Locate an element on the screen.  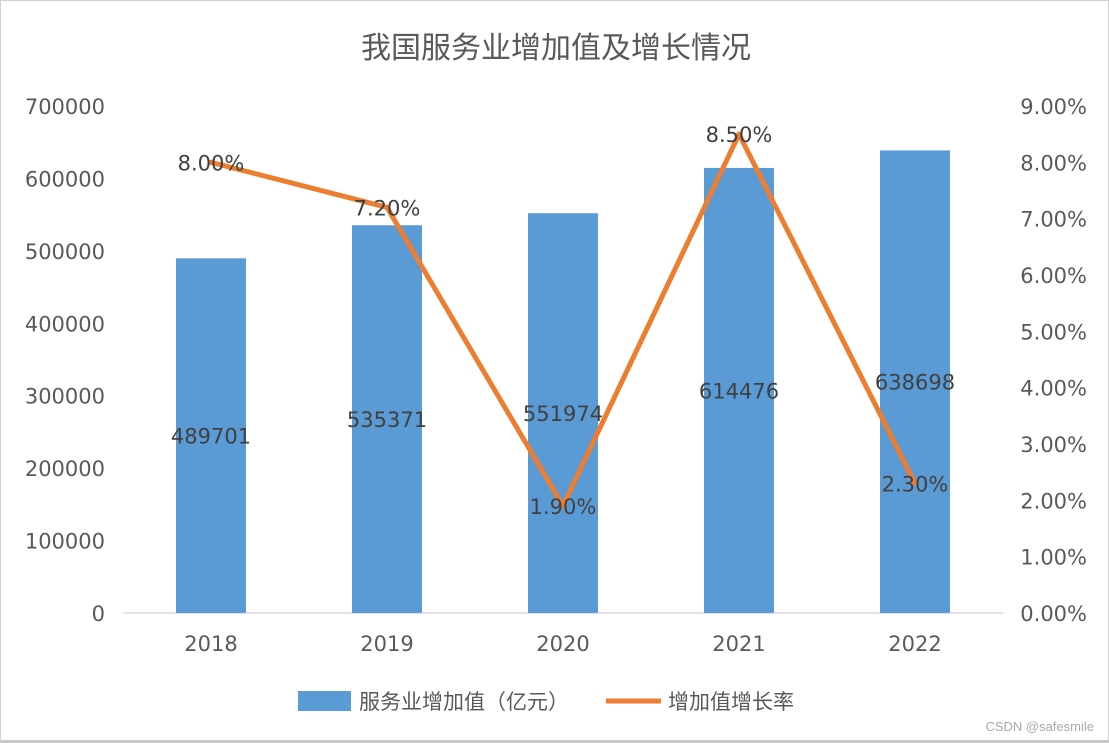
left-axis-tick-label: 500000 is located at coordinates (65, 252).